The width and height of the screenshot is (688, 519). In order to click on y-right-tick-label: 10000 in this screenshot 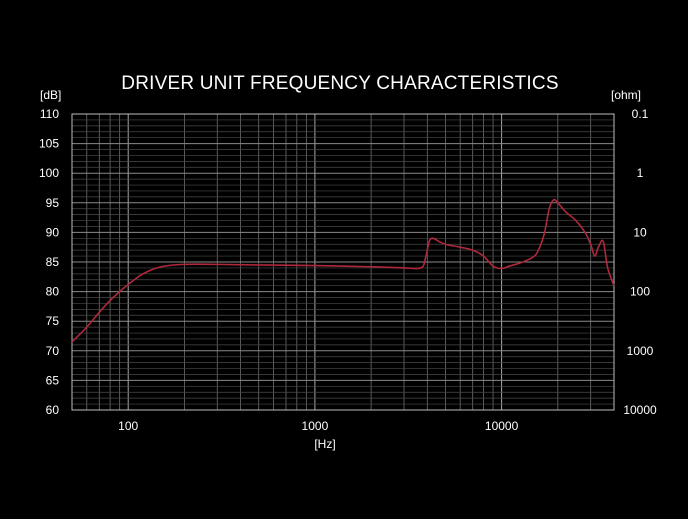, I will do `click(640, 410)`.